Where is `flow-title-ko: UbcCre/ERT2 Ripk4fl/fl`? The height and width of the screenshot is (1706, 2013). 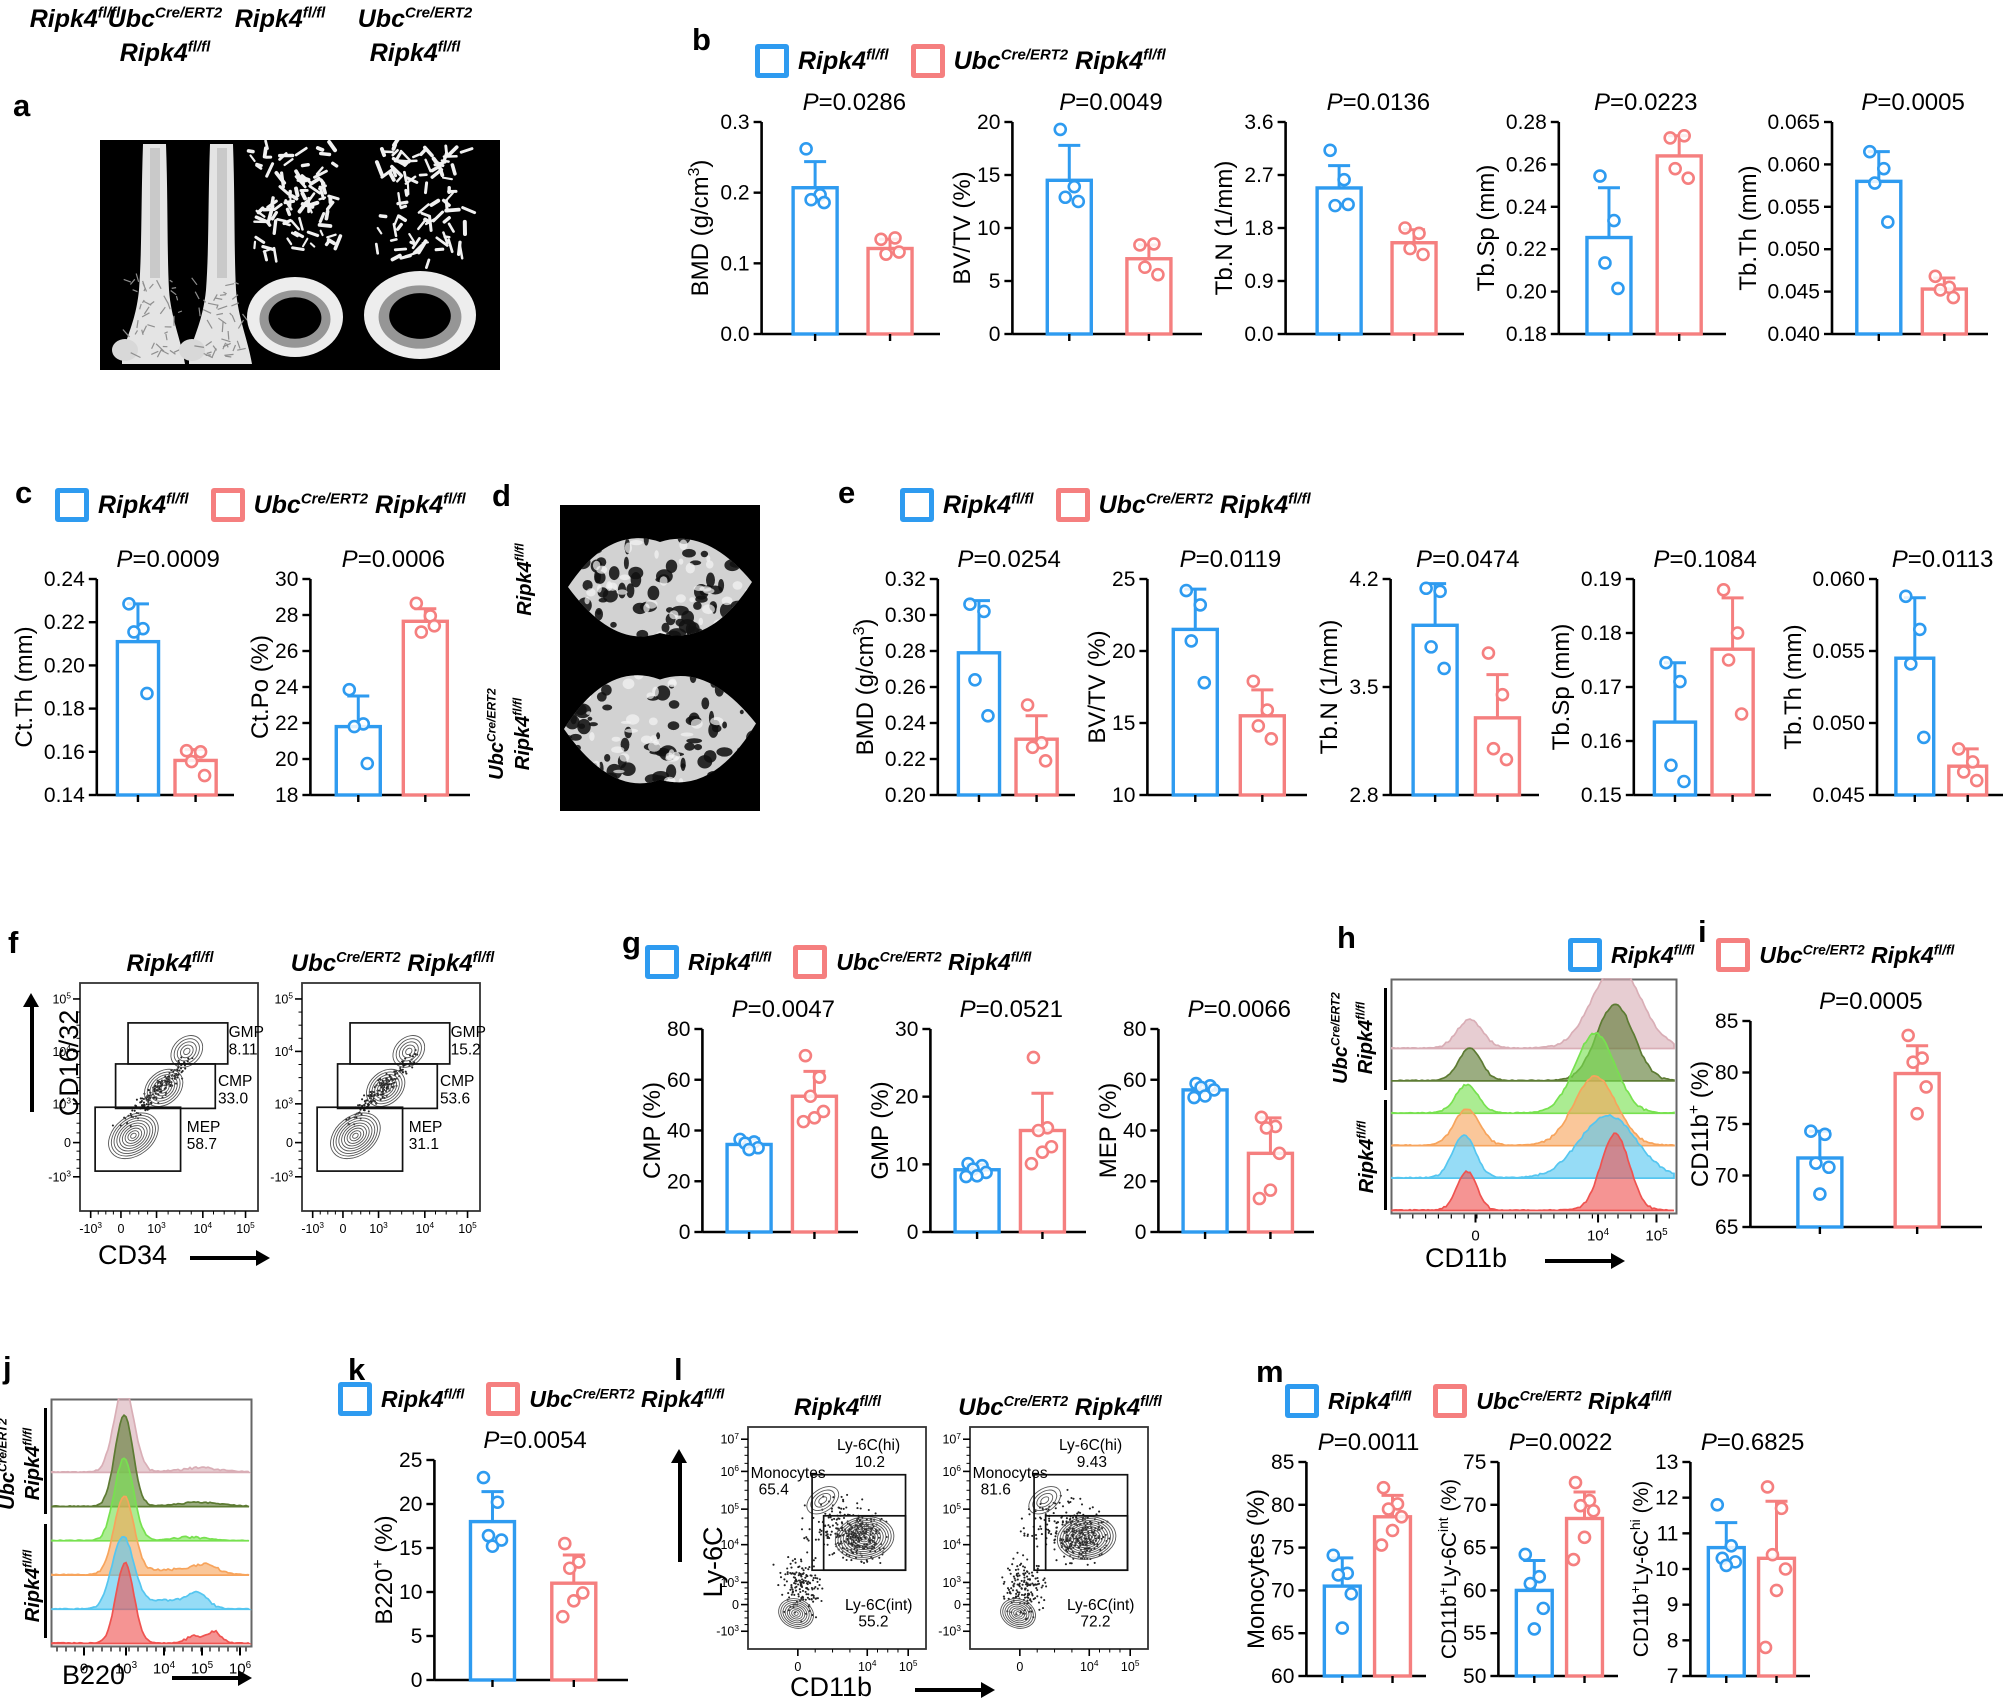 flow-title-ko: UbcCre/ERT2 Ripk4fl/fl is located at coordinates (392, 963).